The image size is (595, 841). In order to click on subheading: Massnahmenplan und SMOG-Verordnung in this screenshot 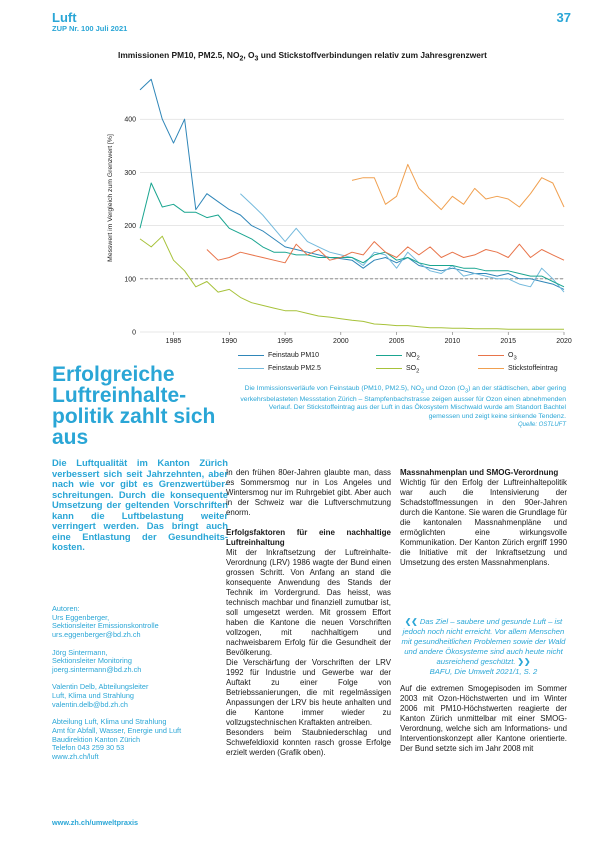, I will do `click(479, 472)`.